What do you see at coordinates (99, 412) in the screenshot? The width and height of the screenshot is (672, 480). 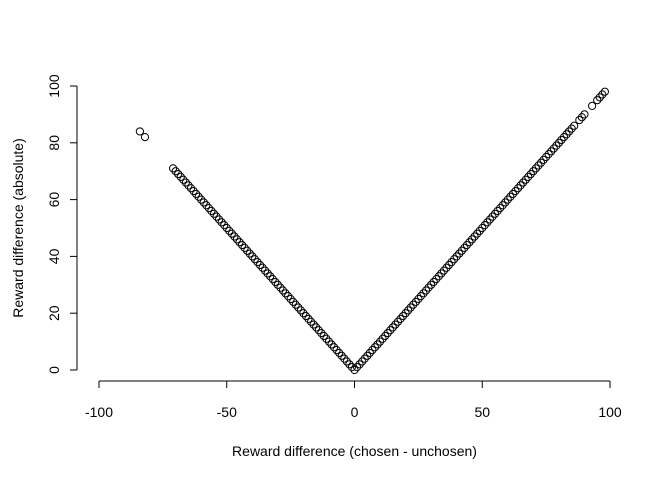 I see `x-tick-label: -100` at bounding box center [99, 412].